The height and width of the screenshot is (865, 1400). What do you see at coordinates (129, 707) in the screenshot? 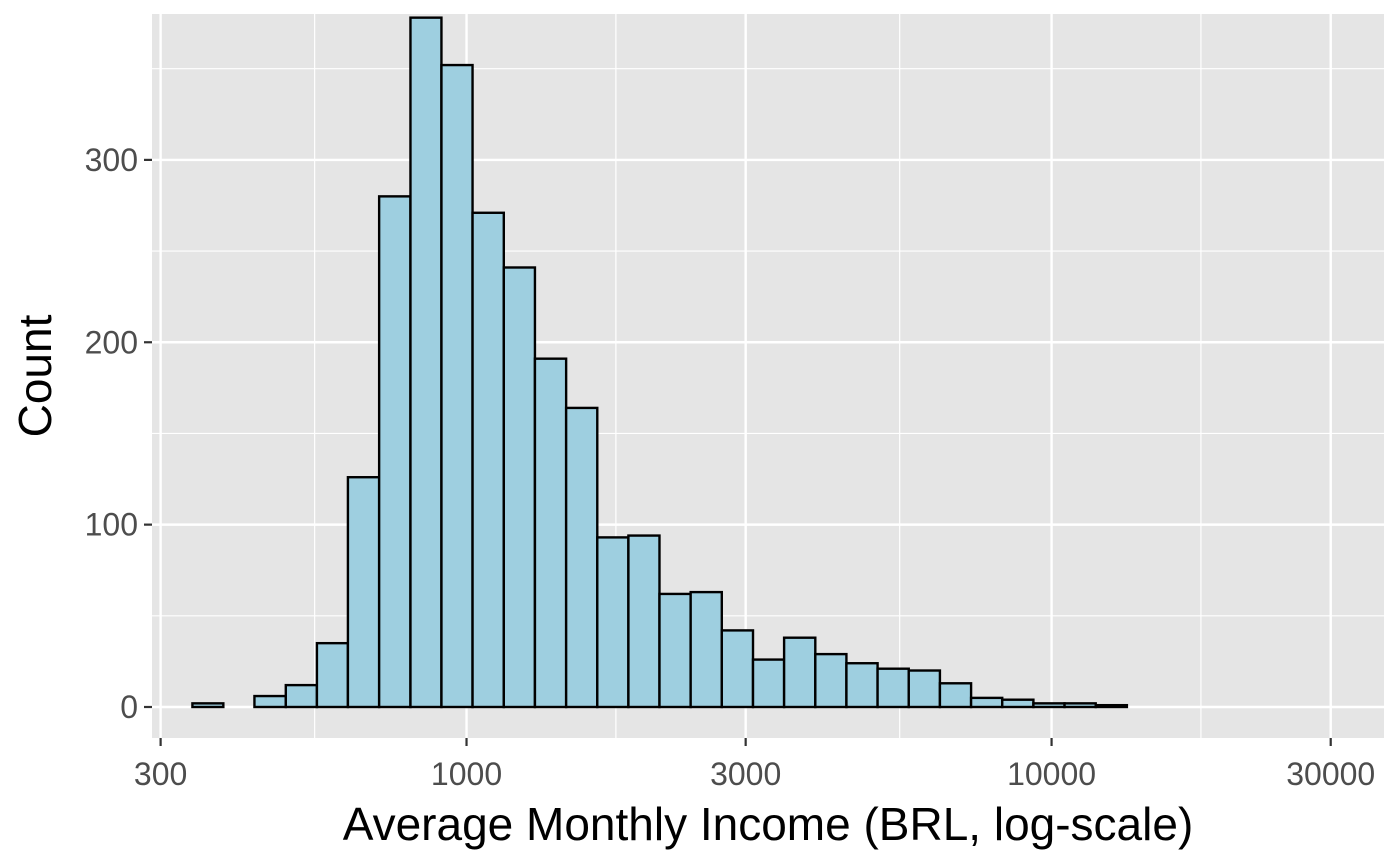
I see `y-tick-label: 0` at bounding box center [129, 707].